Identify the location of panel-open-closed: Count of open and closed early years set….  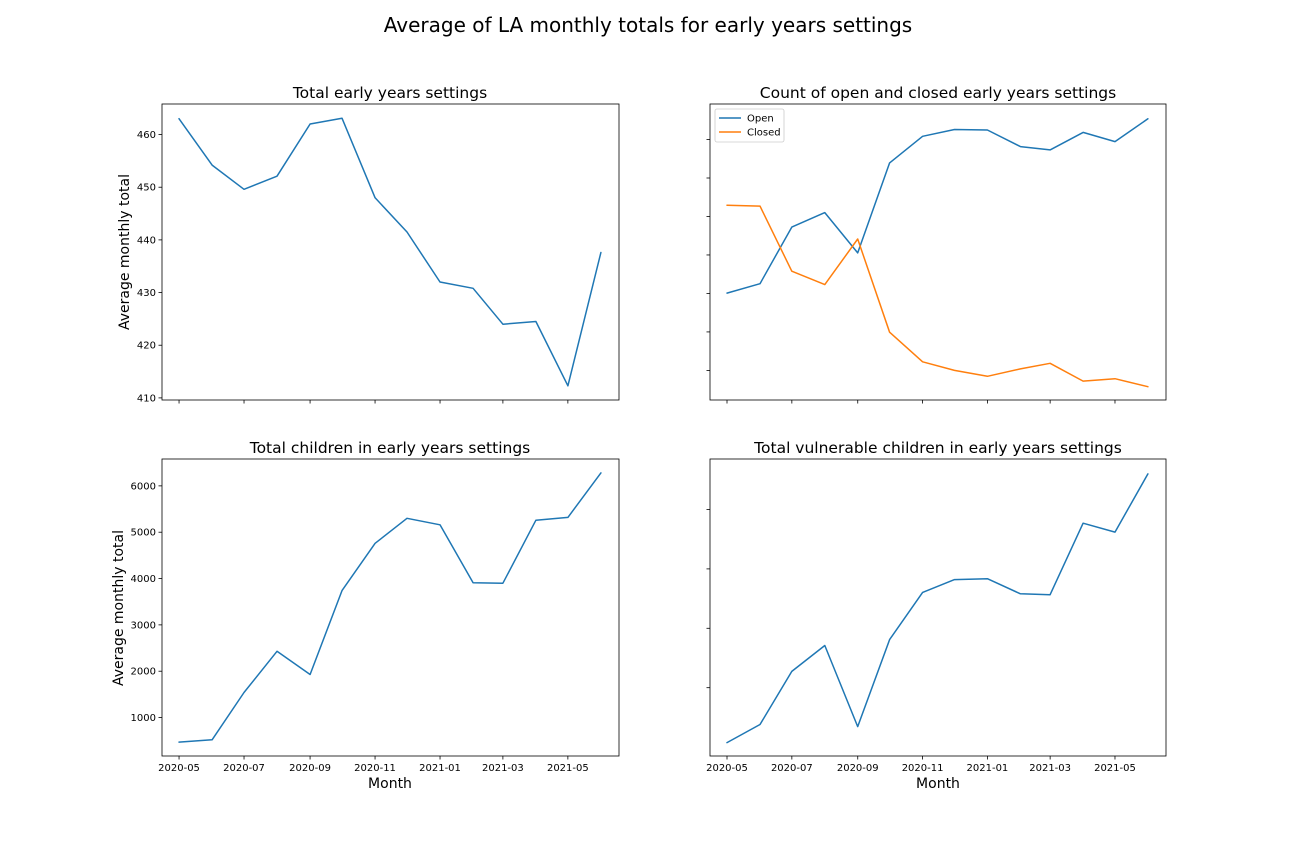
(936, 244).